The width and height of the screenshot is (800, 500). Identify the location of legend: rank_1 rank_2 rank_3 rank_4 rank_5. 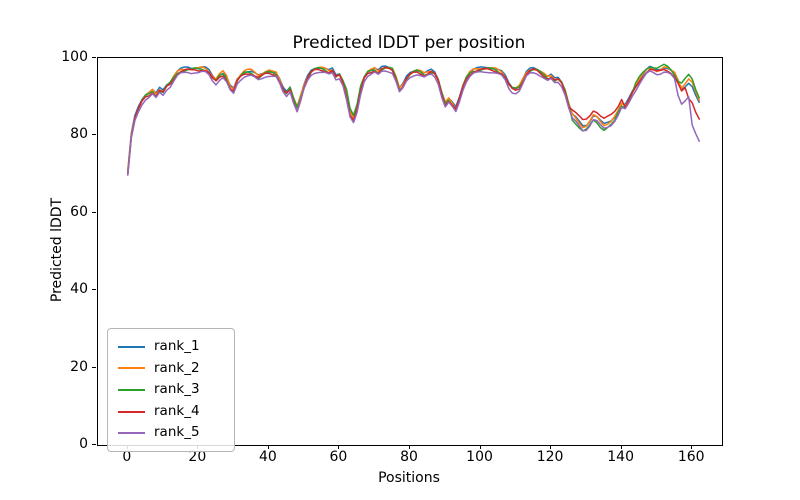
(171, 390).